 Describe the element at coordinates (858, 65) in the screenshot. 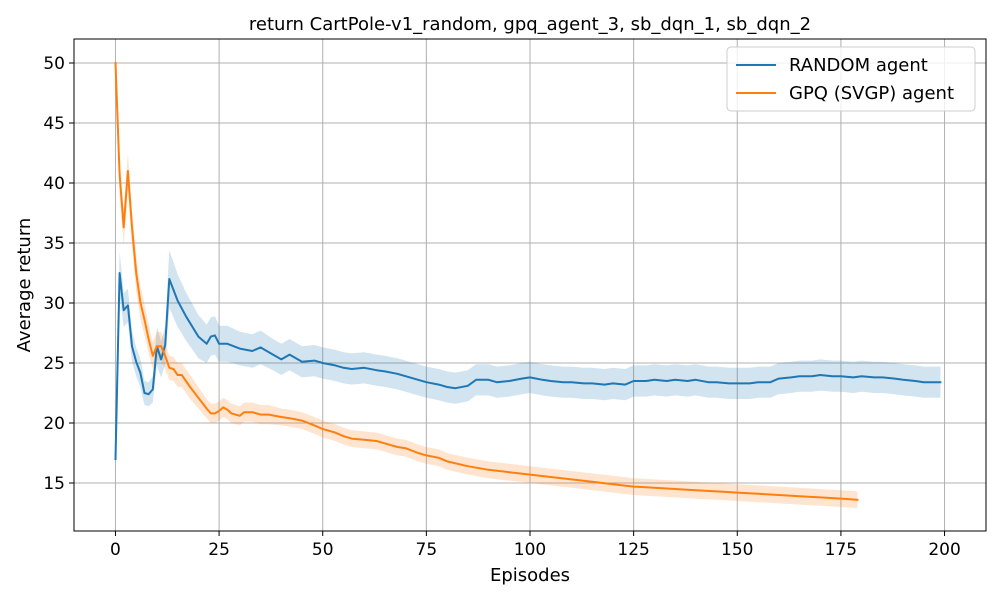

I see `legend-label-random-agent: RANDOM agent` at that location.